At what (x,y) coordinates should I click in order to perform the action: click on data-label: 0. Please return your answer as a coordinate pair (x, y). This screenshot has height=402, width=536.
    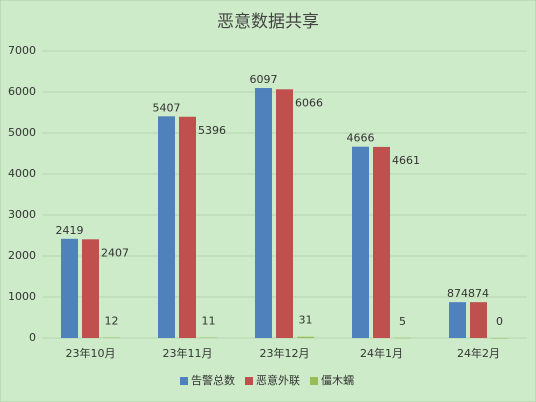
    Looking at the image, I should click on (499, 321).